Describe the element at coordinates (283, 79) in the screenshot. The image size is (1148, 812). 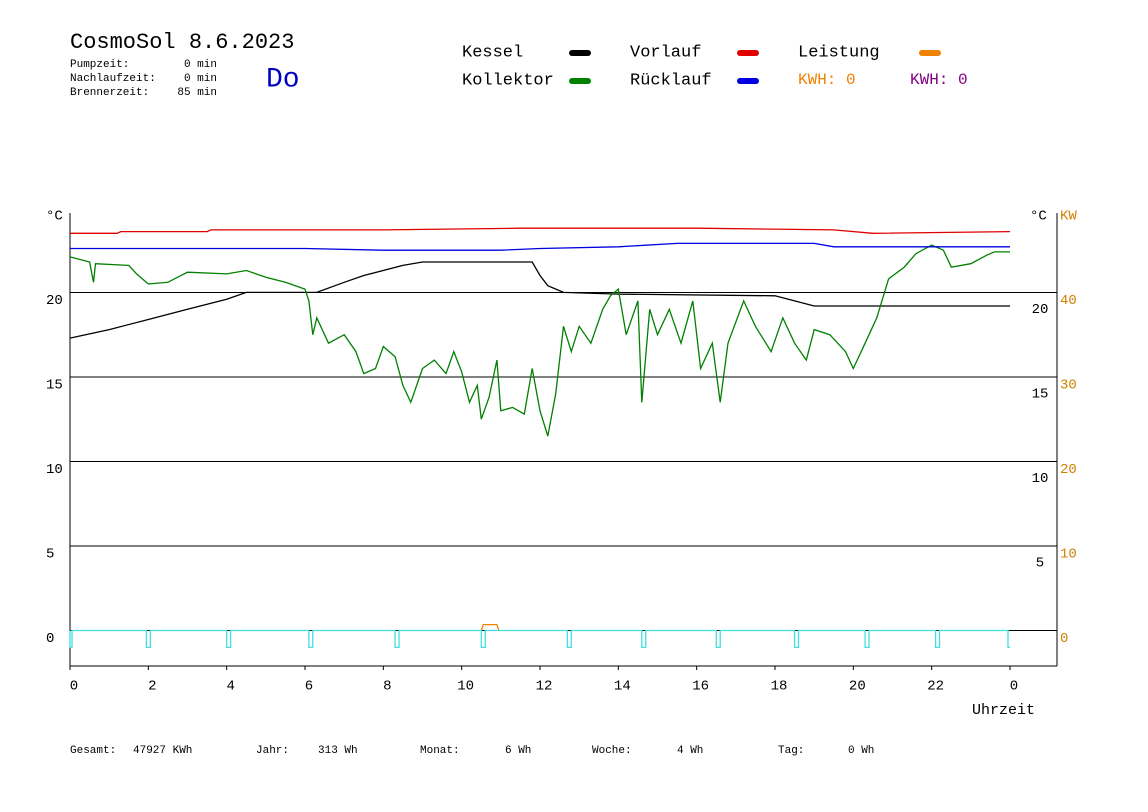
I see `day: Do` at that location.